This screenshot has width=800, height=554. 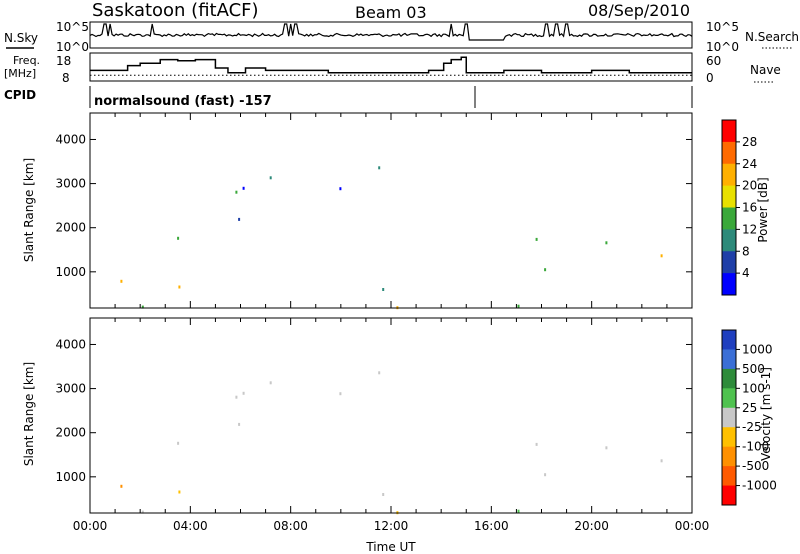 What do you see at coordinates (190, 526) in the screenshot?
I see `x-tick-label: 04:00` at bounding box center [190, 526].